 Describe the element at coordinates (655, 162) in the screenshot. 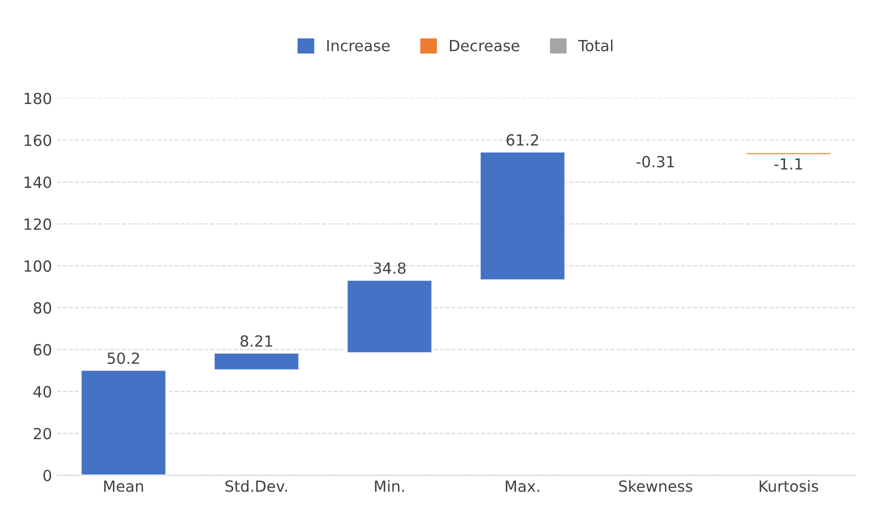

I see `data-label: -0.31` at that location.